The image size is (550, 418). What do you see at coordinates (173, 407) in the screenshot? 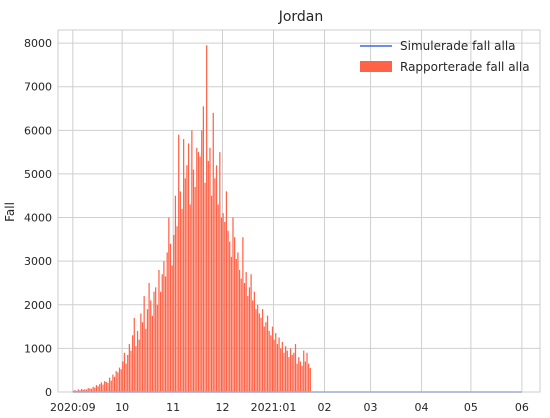
I see `x-tick-label: 11` at bounding box center [173, 407].